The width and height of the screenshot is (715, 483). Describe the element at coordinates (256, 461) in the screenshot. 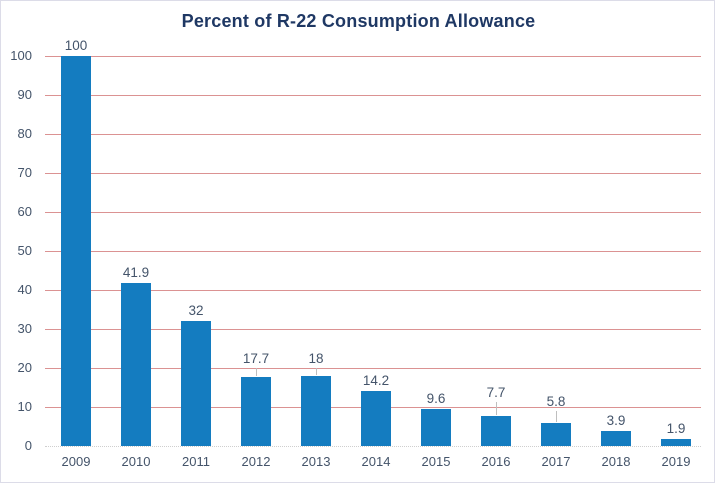

I see `x-tick-label-2012: 2012` at that location.